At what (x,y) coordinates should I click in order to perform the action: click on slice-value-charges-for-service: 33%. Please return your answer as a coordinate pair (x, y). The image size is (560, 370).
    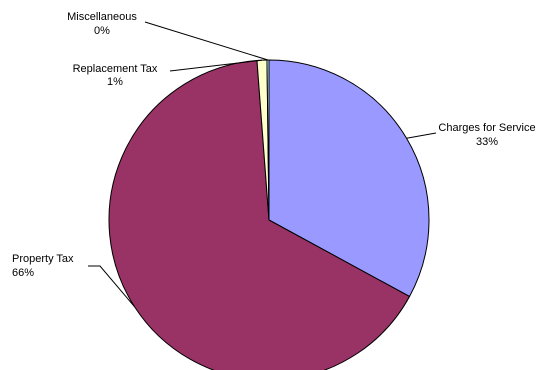
    Looking at the image, I should click on (487, 142).